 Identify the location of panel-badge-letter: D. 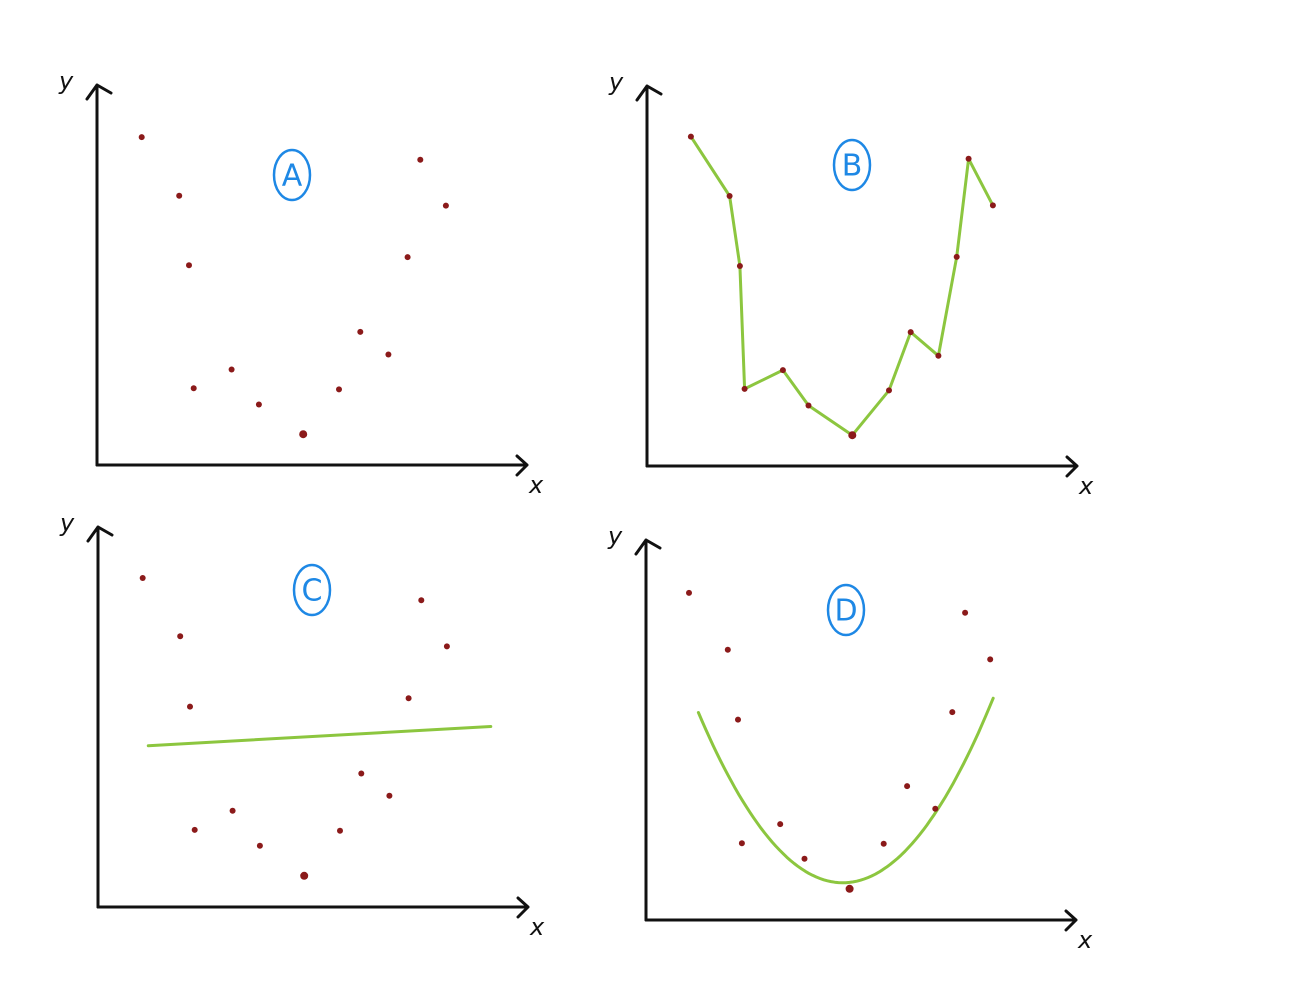
(845, 611).